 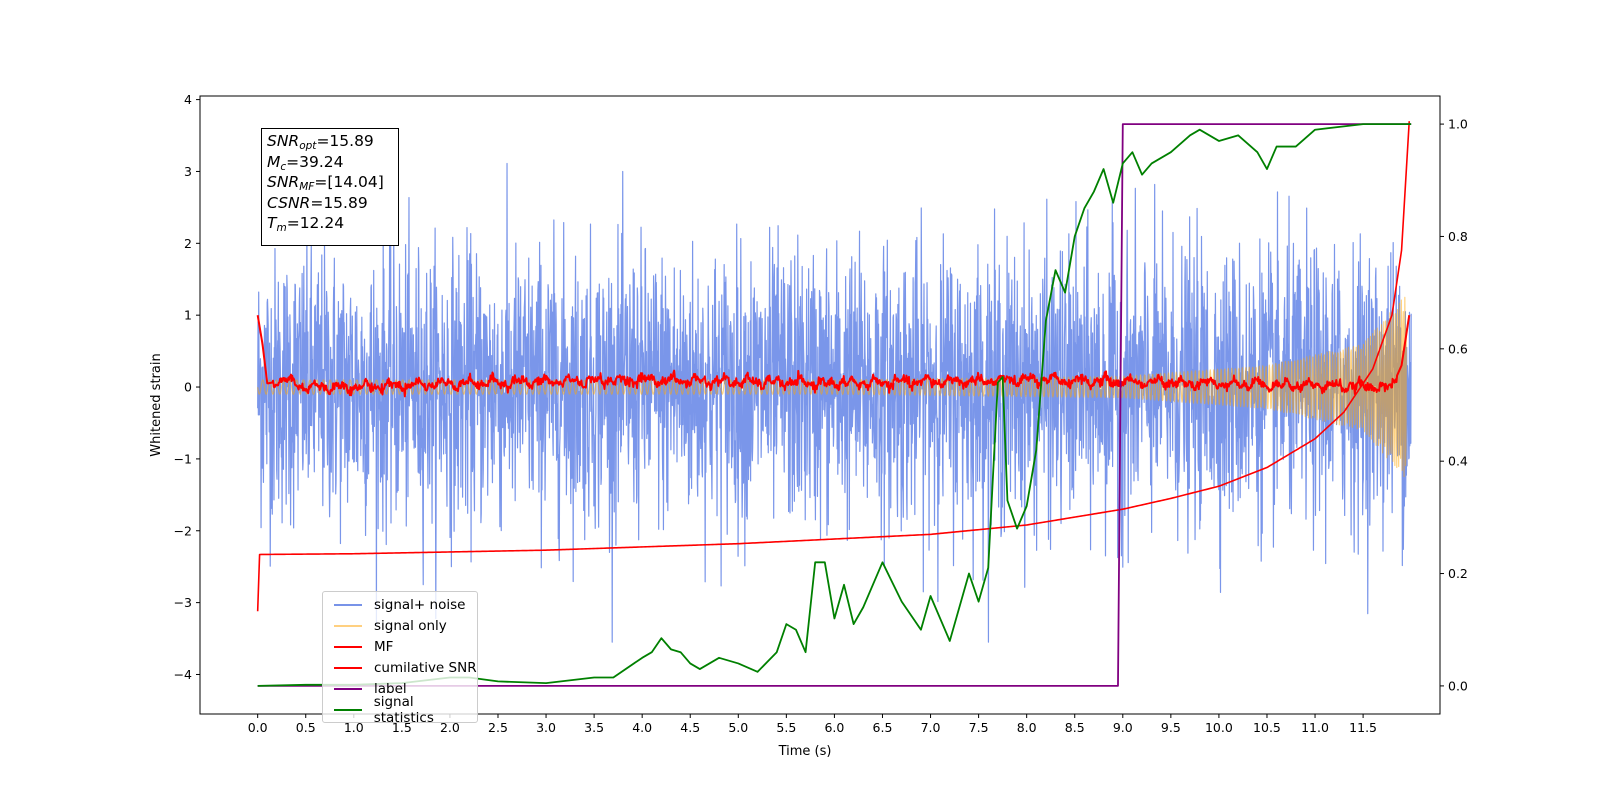 What do you see at coordinates (1027, 727) in the screenshot?
I see `x-tick-label: 8.0` at bounding box center [1027, 727].